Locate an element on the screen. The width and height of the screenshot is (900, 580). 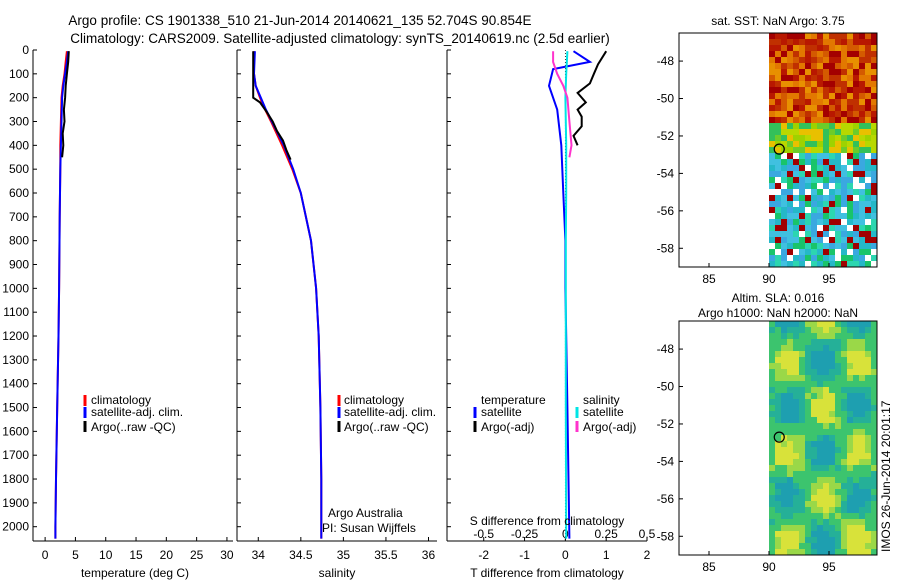
sla-heatmap-cells is located at coordinates (823, 438).